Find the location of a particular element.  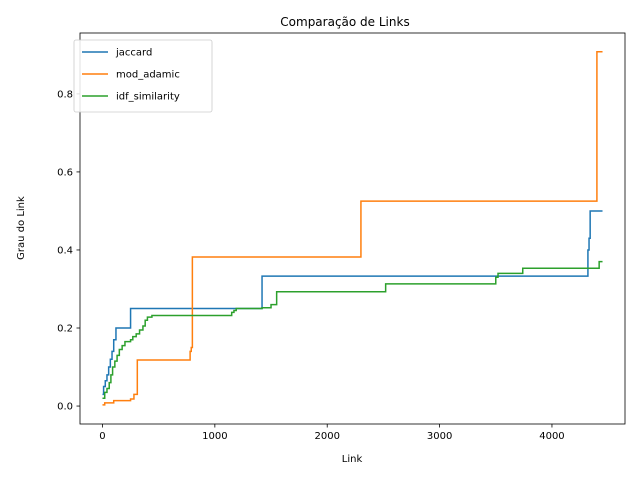

x-tick-label: 4000 is located at coordinates (551, 436).